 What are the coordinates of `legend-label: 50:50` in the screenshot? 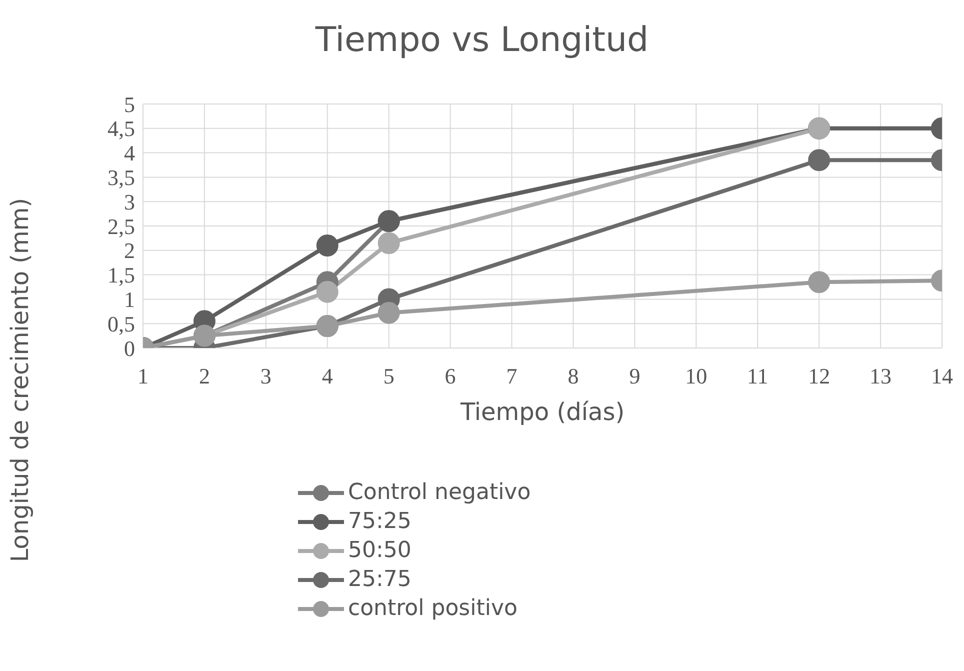 It's located at (380, 550).